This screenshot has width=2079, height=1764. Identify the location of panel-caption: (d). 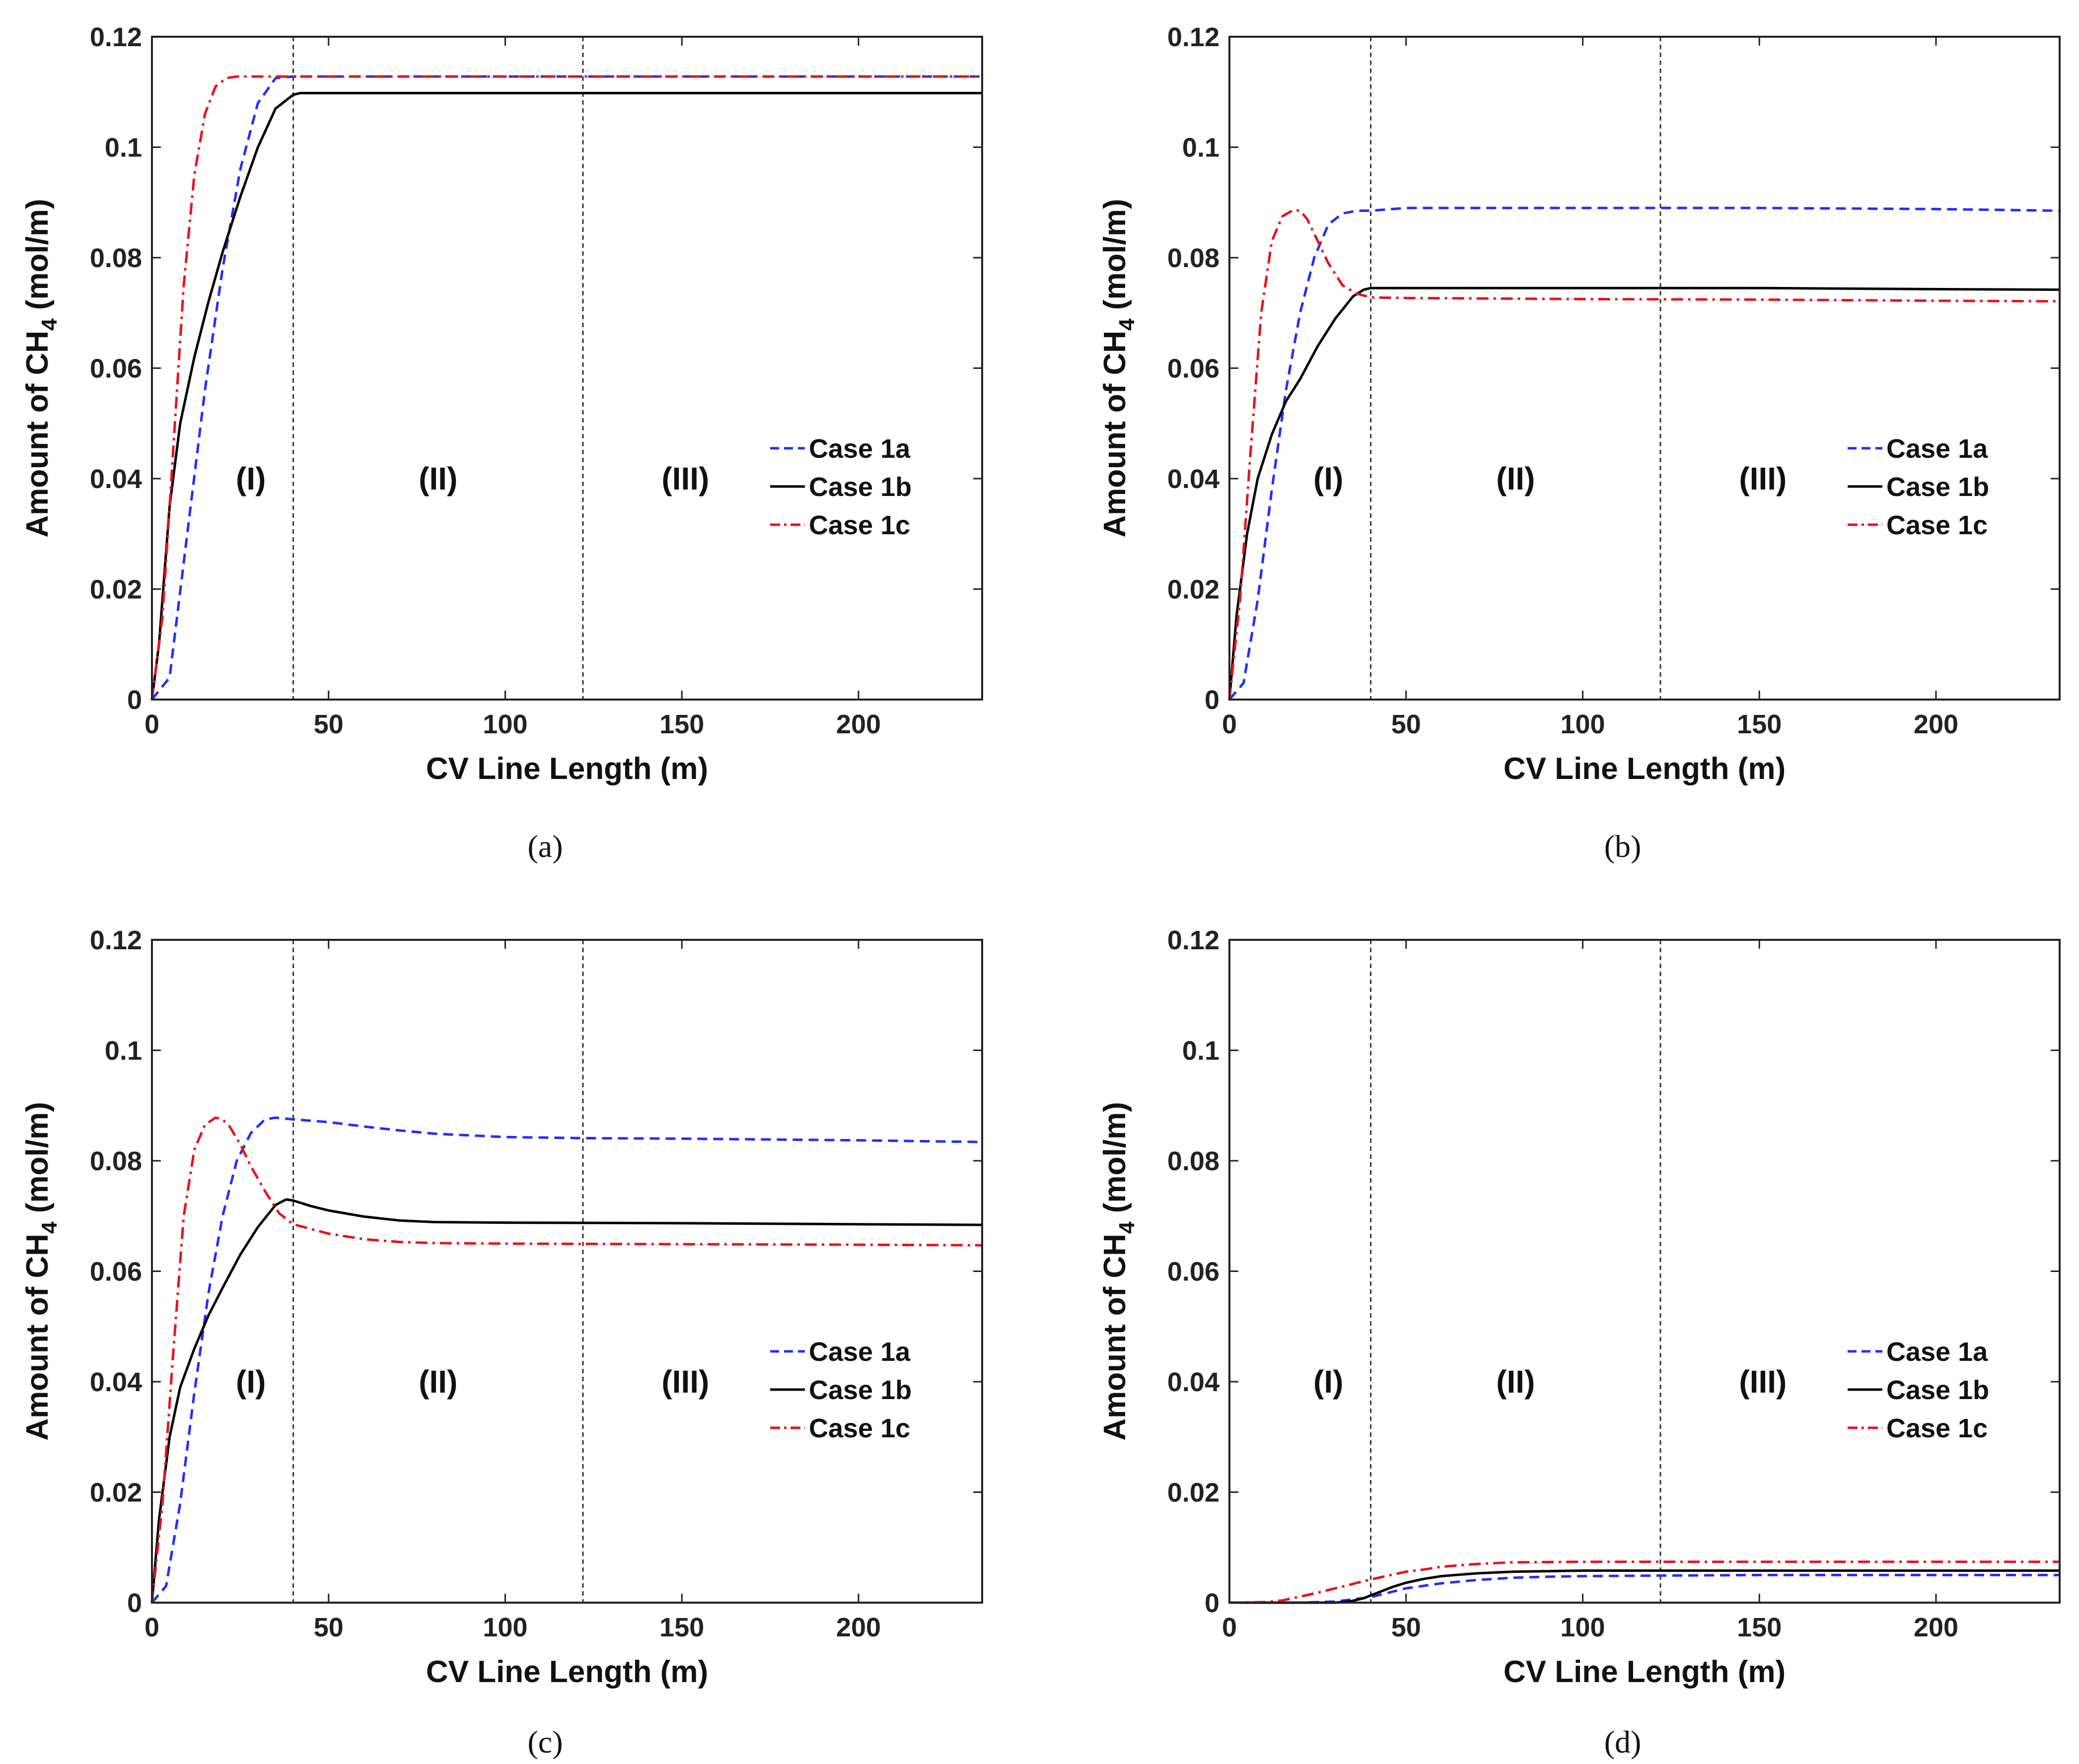
(1623, 1742).